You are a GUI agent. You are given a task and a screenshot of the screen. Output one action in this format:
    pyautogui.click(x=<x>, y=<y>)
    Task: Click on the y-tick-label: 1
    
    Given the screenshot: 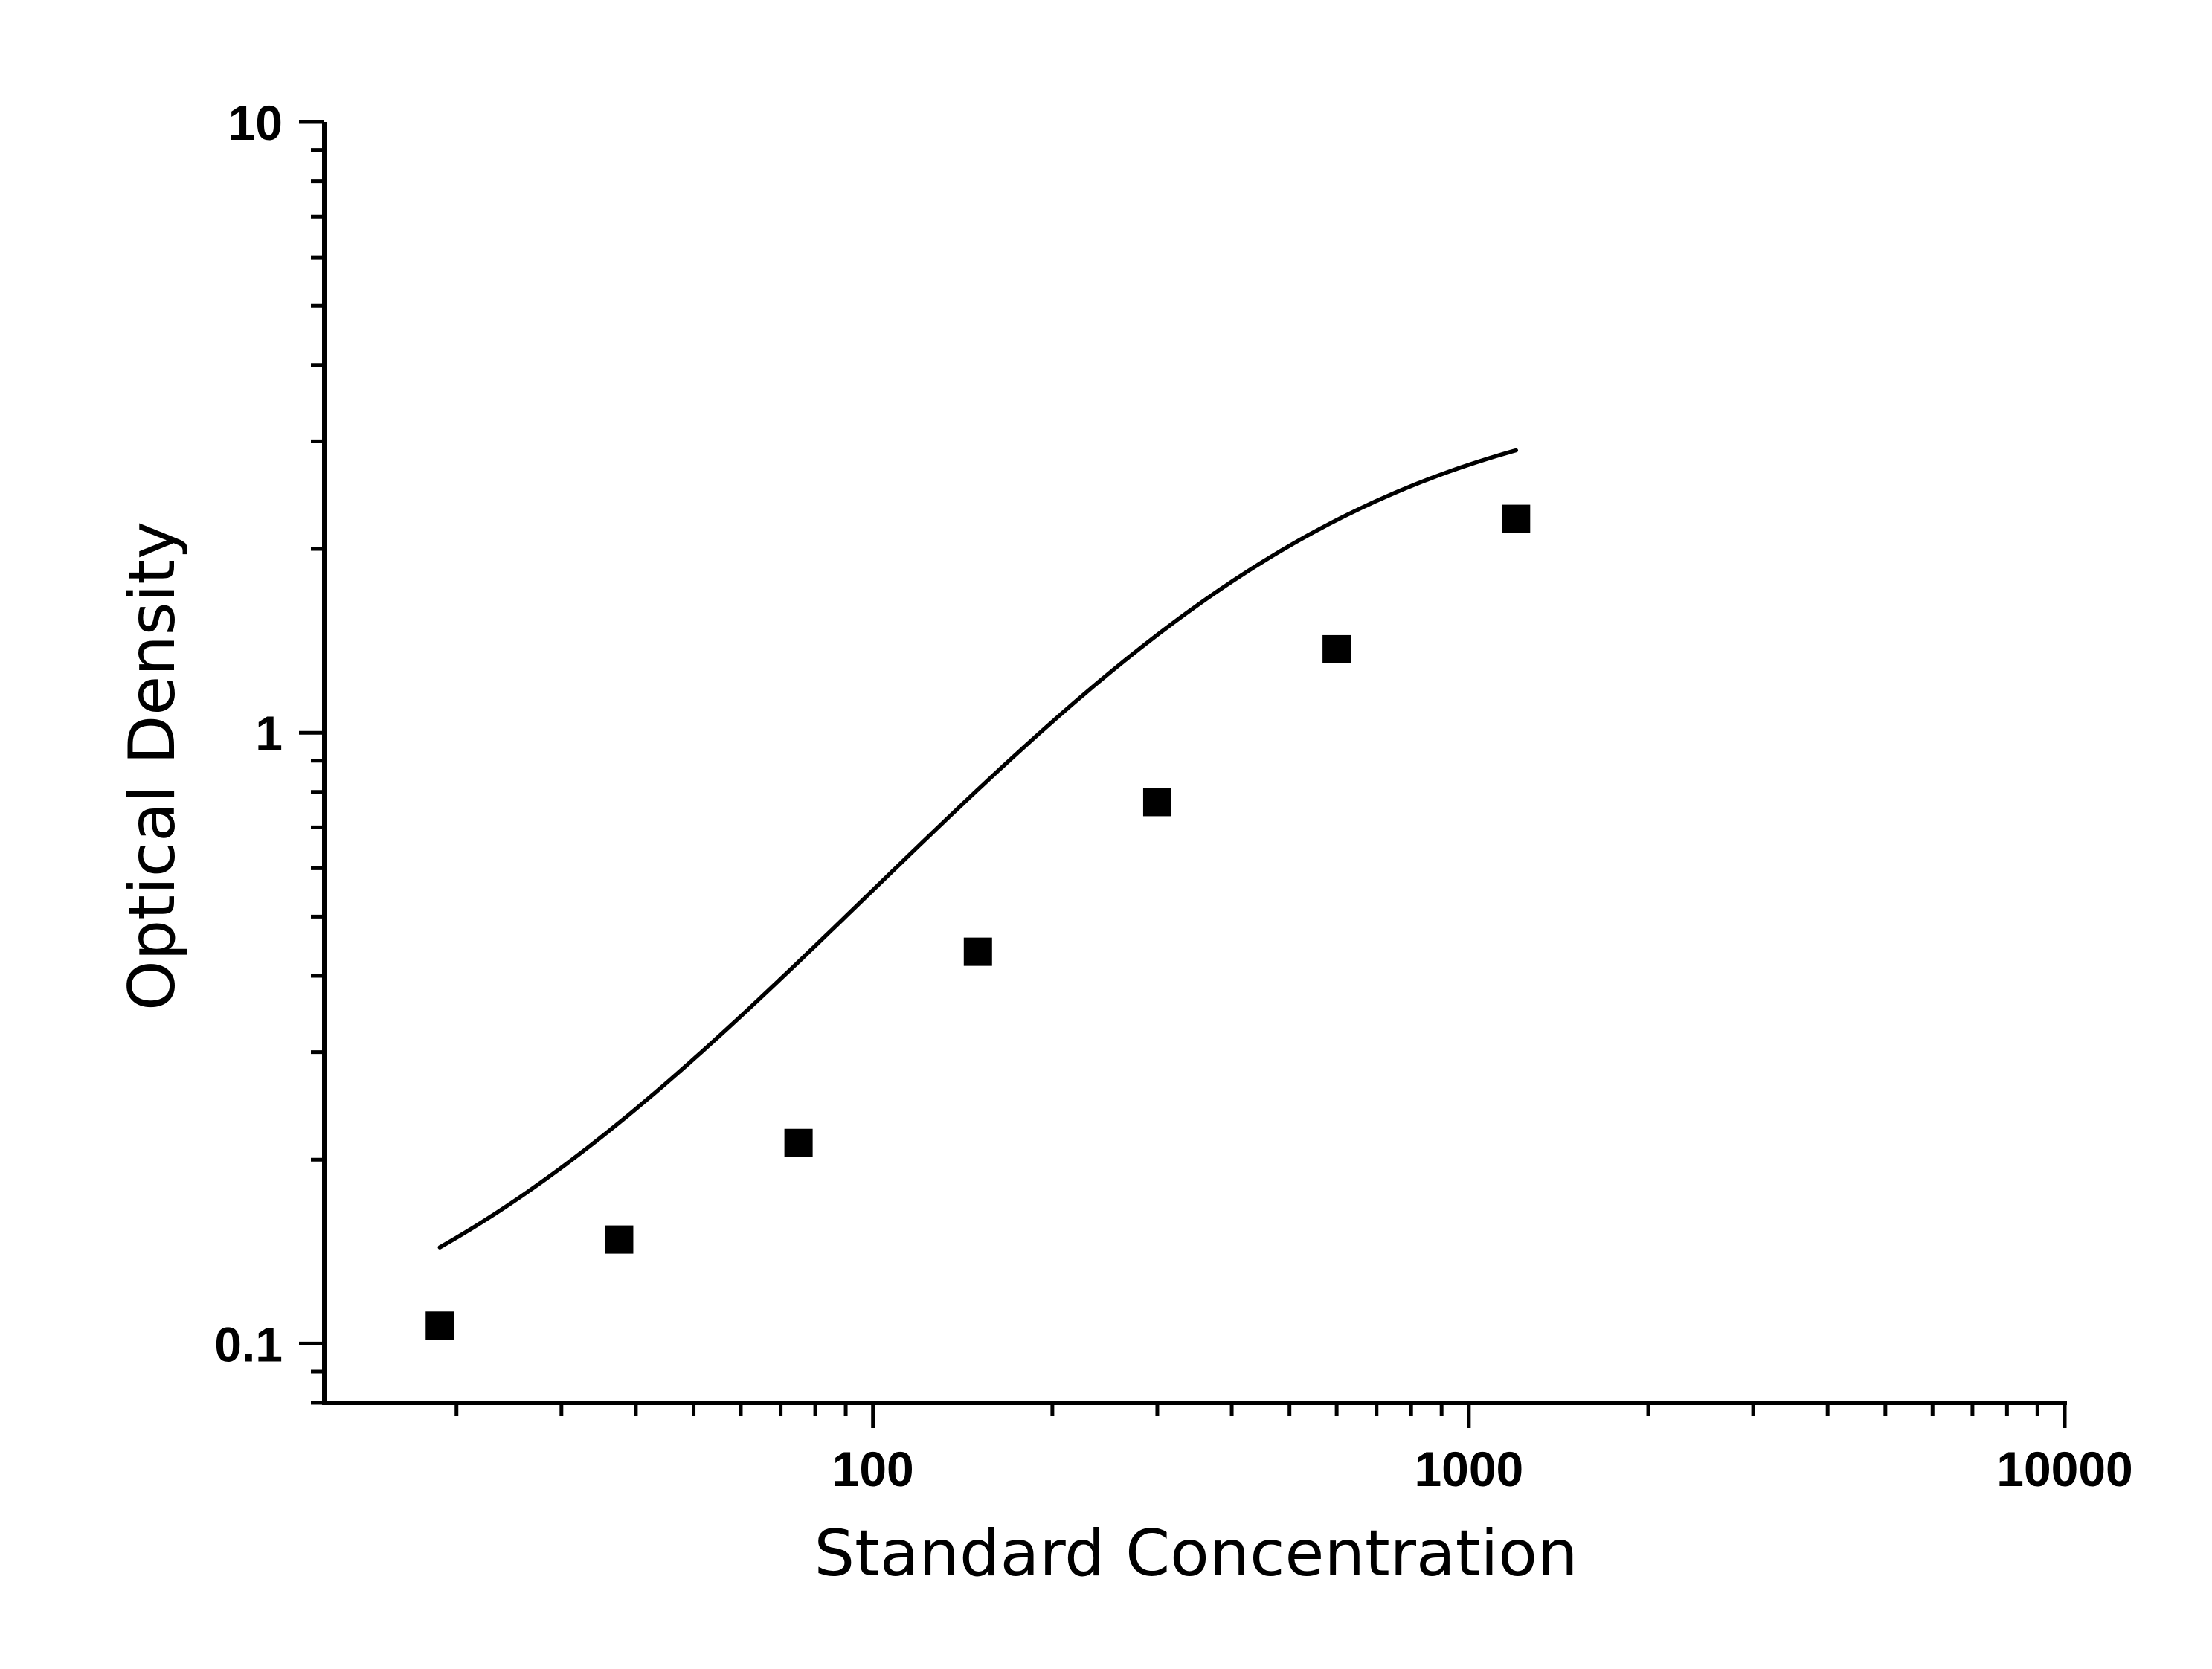 What is the action you would take?
    pyautogui.click(x=269, y=733)
    